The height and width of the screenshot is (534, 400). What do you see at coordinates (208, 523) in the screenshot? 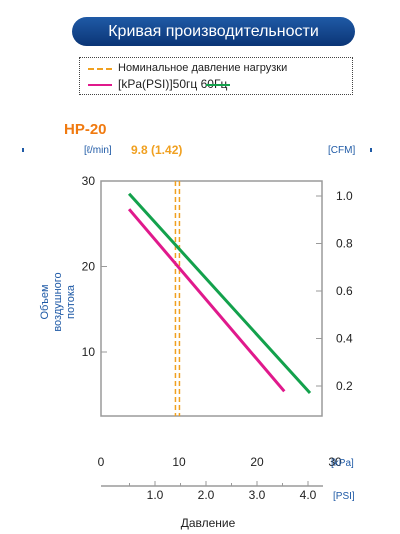
I see `x-axis-label: Давление` at bounding box center [208, 523].